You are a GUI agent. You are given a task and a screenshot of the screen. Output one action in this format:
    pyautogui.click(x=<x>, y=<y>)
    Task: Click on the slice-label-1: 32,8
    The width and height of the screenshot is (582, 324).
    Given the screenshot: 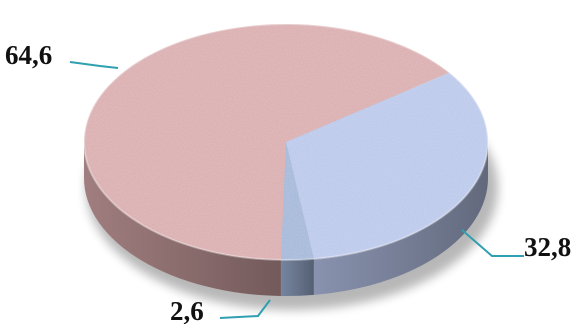 What is the action you would take?
    pyautogui.click(x=547, y=247)
    